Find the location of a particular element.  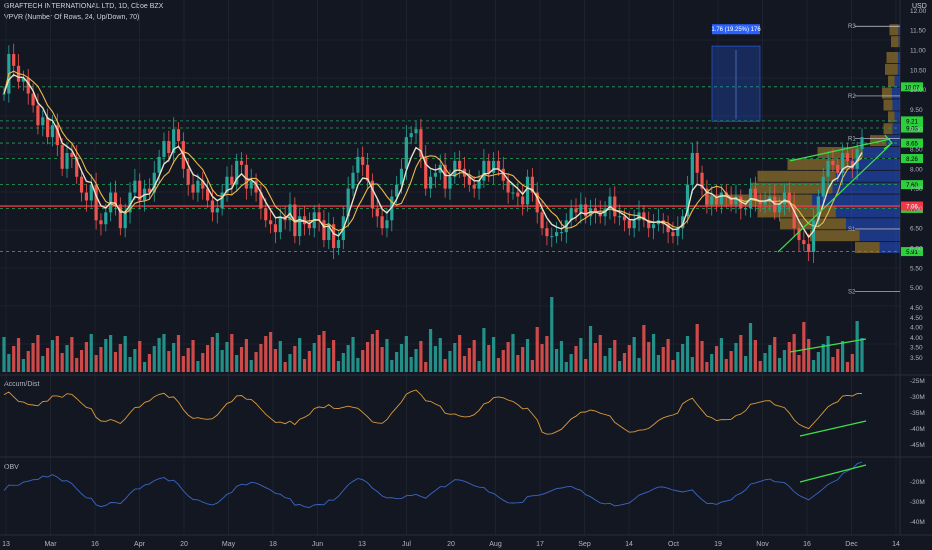

price-tick-label: 4.50 is located at coordinates (916, 308).